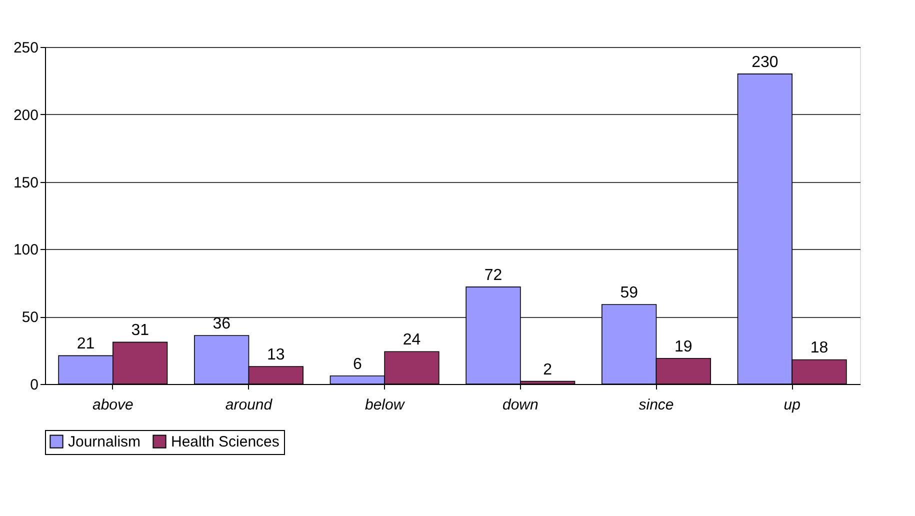 The image size is (915, 516). Describe the element at coordinates (357, 364) in the screenshot. I see `data-label: 6` at that location.